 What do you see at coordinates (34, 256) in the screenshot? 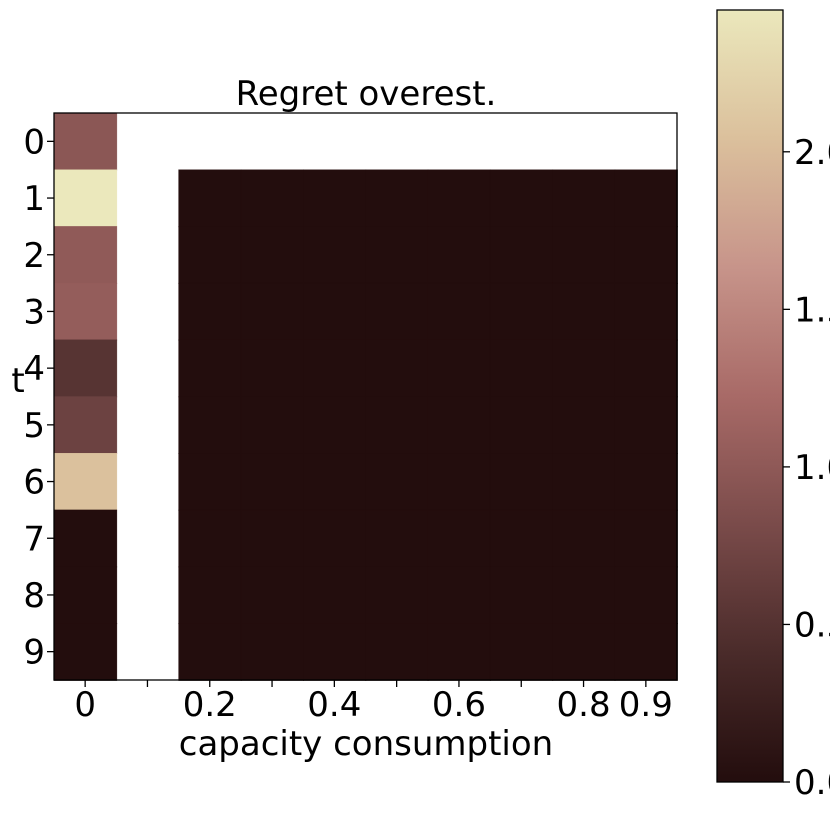
I see `y-tick-label: 2` at bounding box center [34, 256].